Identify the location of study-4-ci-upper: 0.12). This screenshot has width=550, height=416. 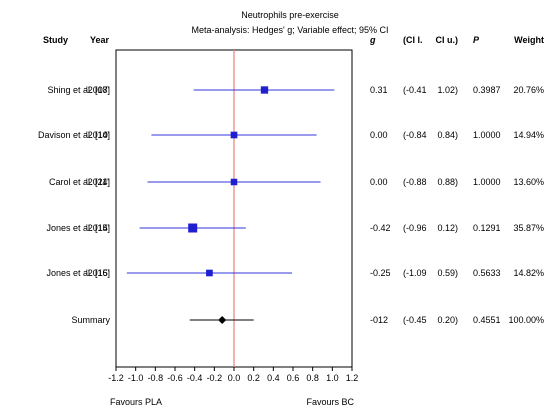
(447, 228).